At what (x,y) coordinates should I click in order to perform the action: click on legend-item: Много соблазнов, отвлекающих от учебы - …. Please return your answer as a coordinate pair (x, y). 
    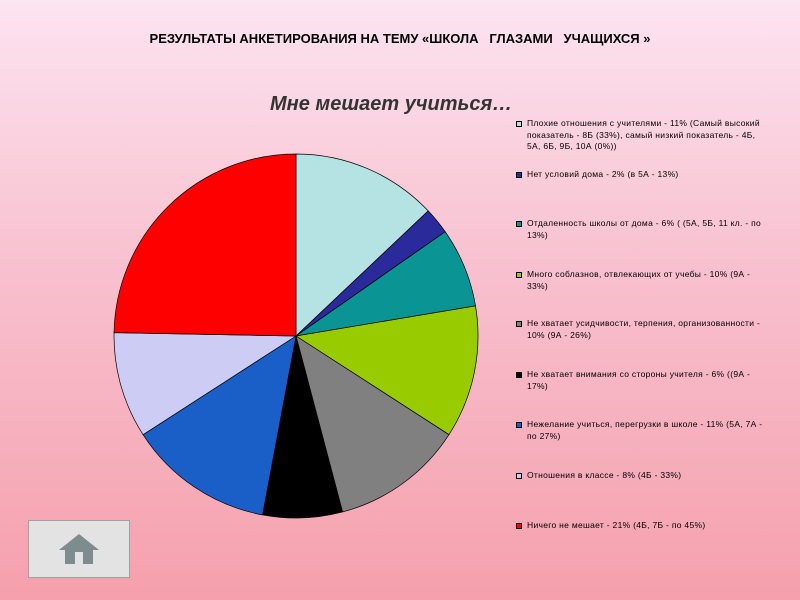
    Looking at the image, I should click on (641, 280).